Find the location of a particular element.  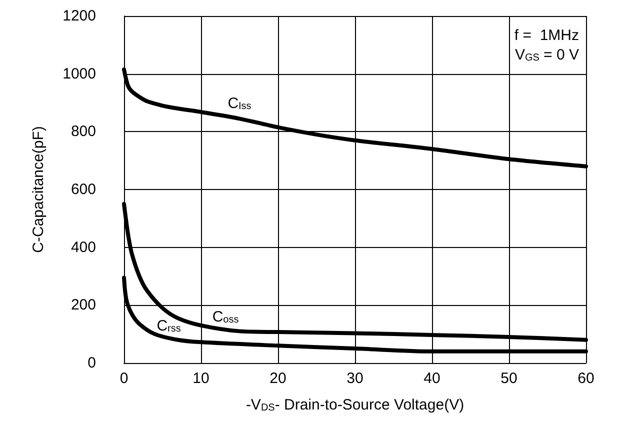

x-tick-label: 10 is located at coordinates (201, 378).